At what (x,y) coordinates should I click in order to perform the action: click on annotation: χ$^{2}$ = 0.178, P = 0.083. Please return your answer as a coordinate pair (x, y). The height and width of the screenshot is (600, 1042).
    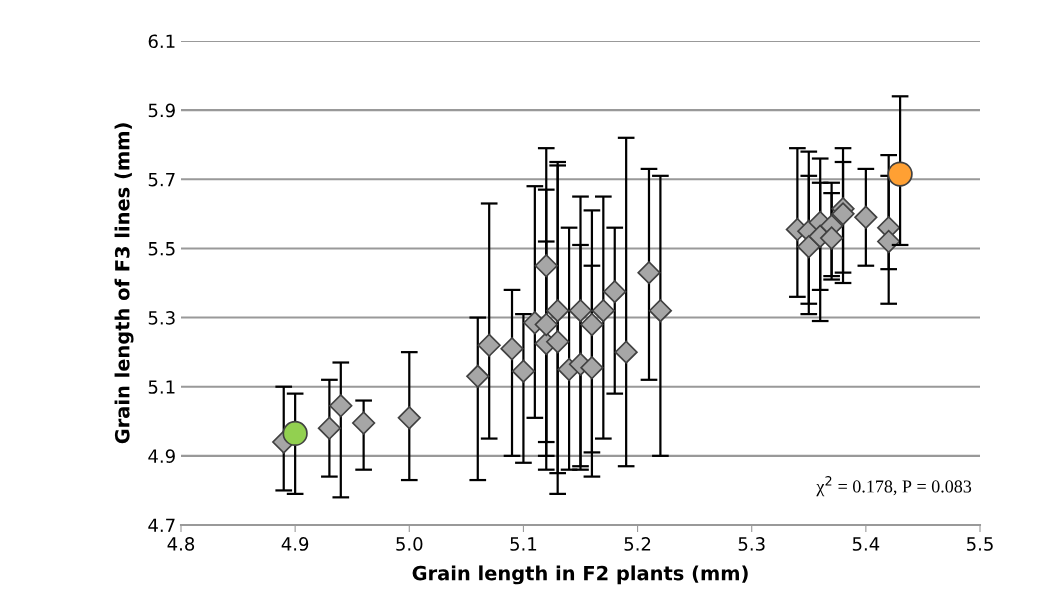
    Looking at the image, I should click on (894, 486).